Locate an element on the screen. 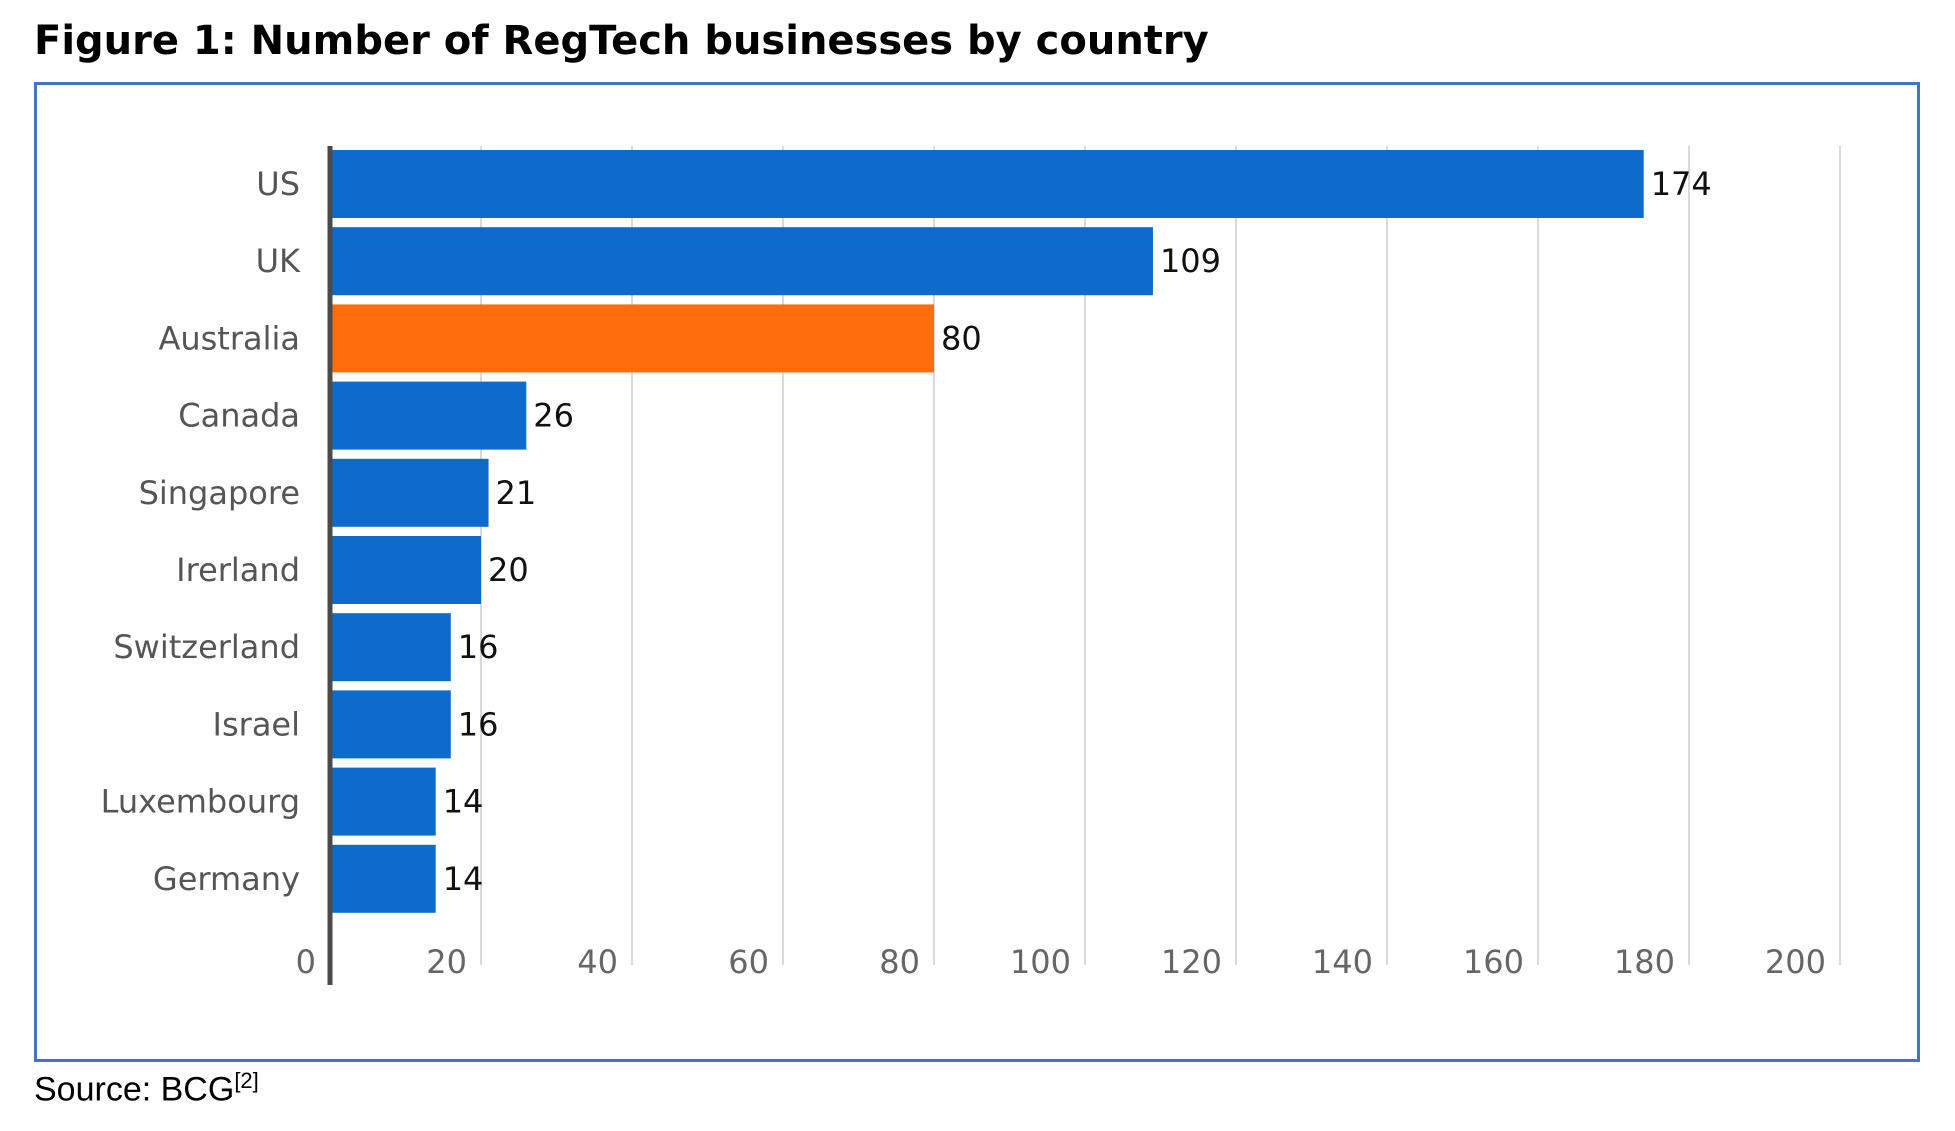  category-label: Israel is located at coordinates (256, 724).